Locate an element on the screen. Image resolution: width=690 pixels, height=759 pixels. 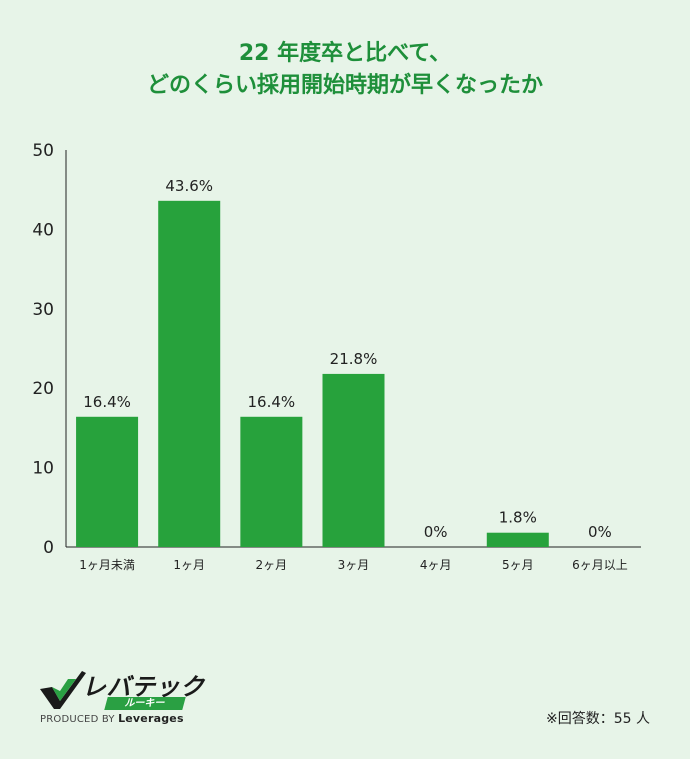
logo-subname: ルーキー is located at coordinates (145, 703).